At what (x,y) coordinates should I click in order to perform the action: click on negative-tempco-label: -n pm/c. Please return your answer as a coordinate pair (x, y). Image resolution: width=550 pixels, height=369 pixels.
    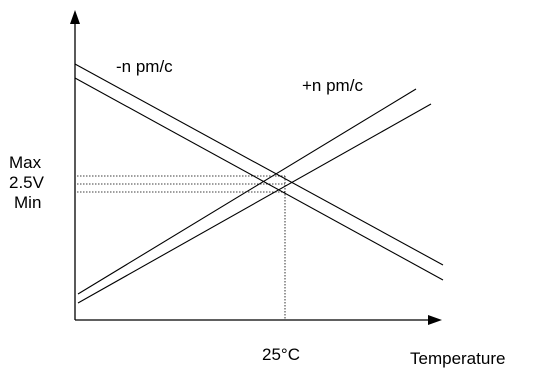
    Looking at the image, I should click on (144, 66).